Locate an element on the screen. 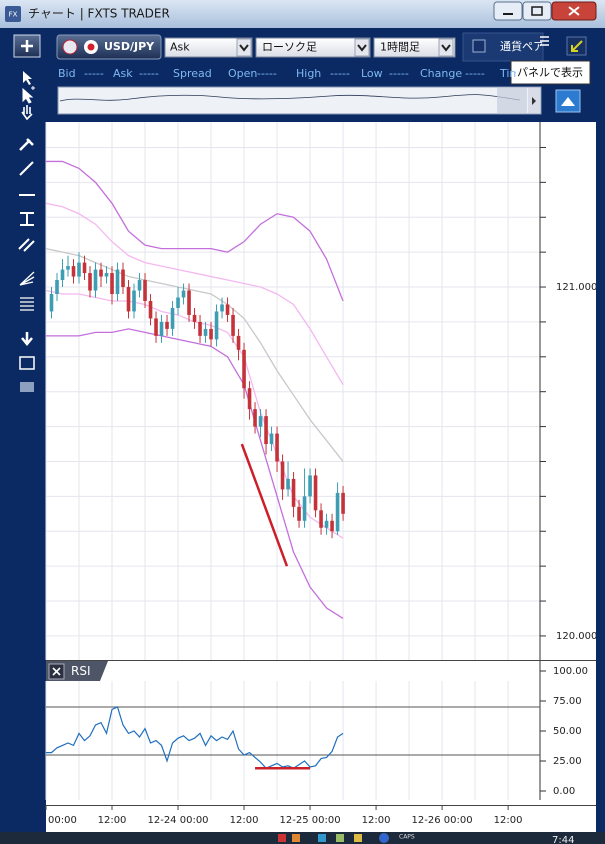  symbol: USD/JPY is located at coordinates (129, 46).